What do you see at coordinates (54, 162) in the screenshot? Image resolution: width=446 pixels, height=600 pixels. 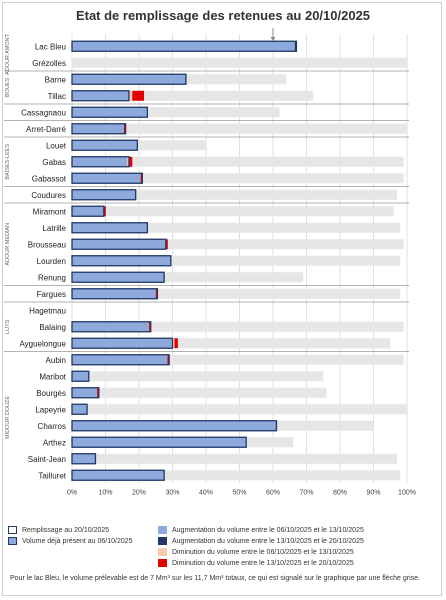 I see `row-label: Gabas` at bounding box center [54, 162].